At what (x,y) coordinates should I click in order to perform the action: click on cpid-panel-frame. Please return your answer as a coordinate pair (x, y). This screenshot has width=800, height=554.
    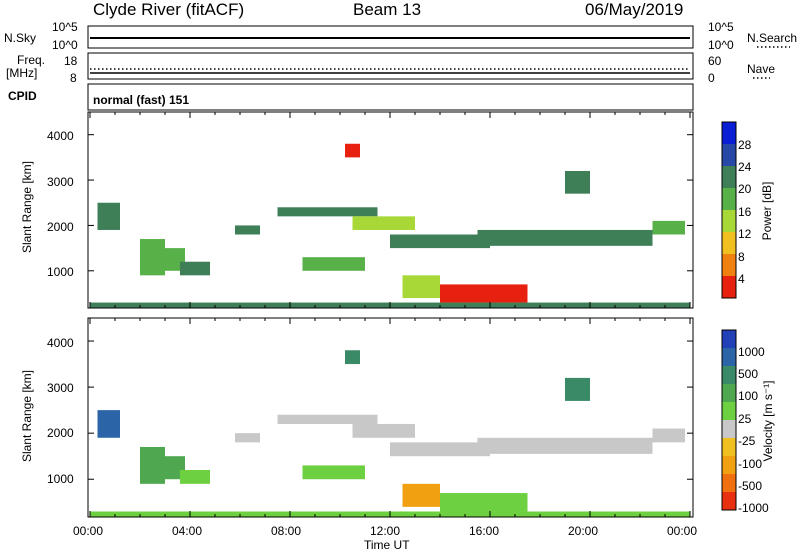
    Looking at the image, I should click on (390, 97).